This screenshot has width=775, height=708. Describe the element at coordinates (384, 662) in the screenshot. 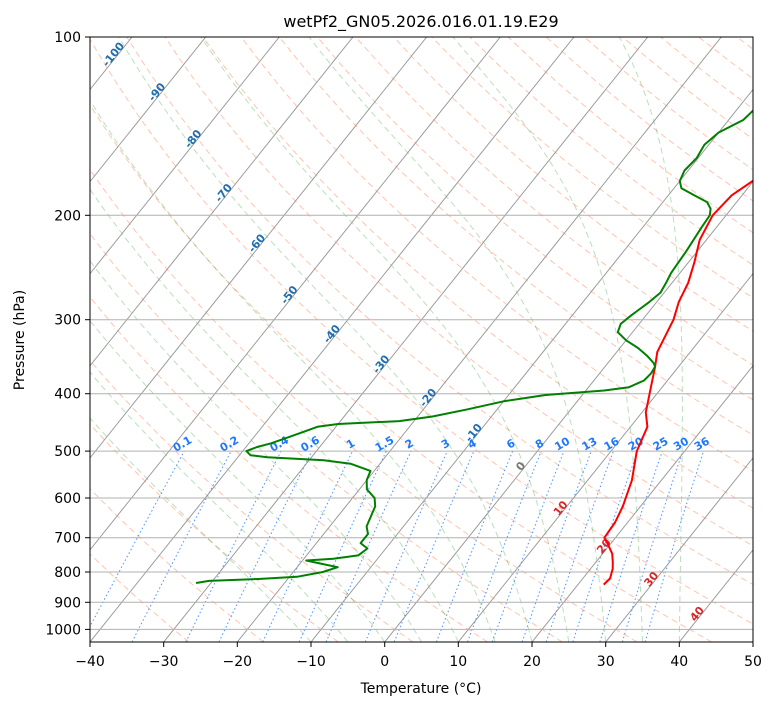

I see `x-tick-label: 0` at that location.